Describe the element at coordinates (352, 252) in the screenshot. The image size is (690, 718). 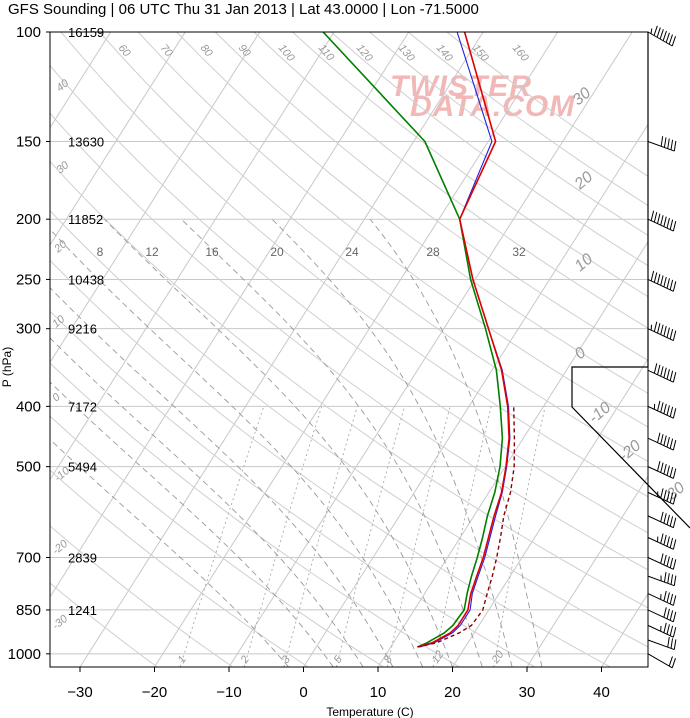
I see `moist-adiabat-label: 24` at that location.